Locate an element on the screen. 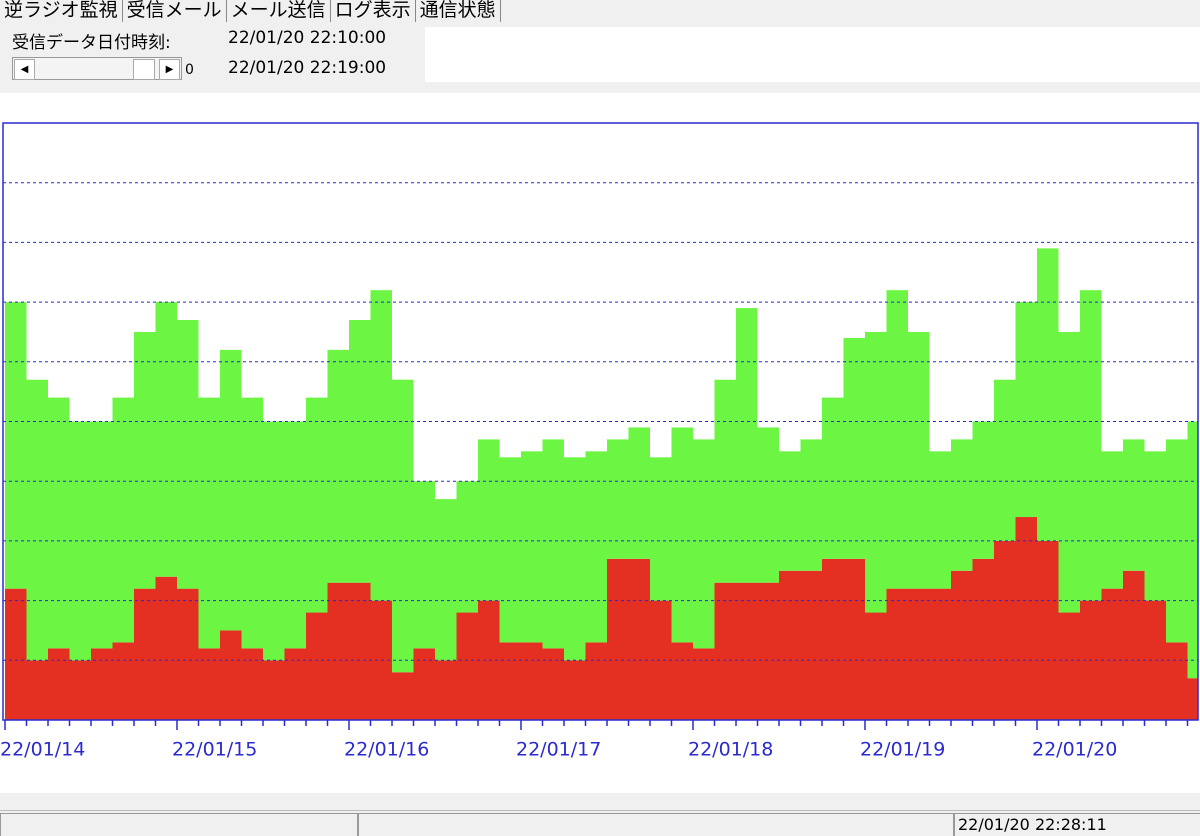 The image size is (1200, 836). x-tick-label: 22/01/14 is located at coordinates (42, 750).